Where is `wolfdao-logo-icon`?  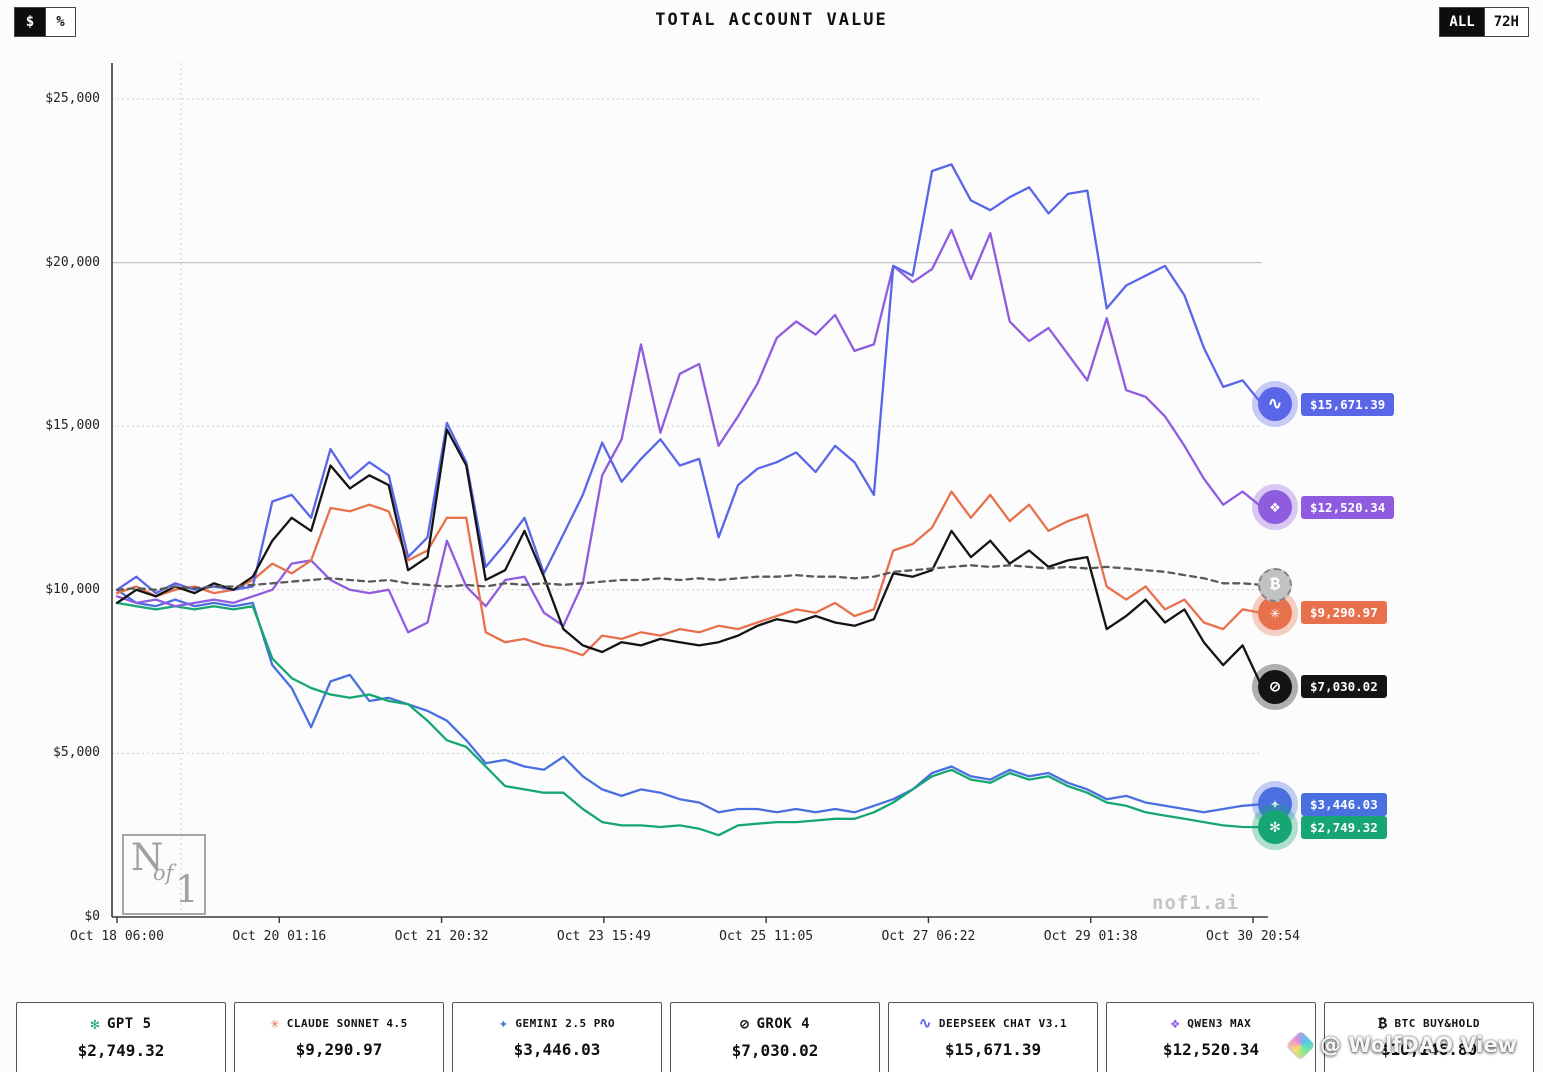 wolfdao-logo-icon is located at coordinates (1301, 1045).